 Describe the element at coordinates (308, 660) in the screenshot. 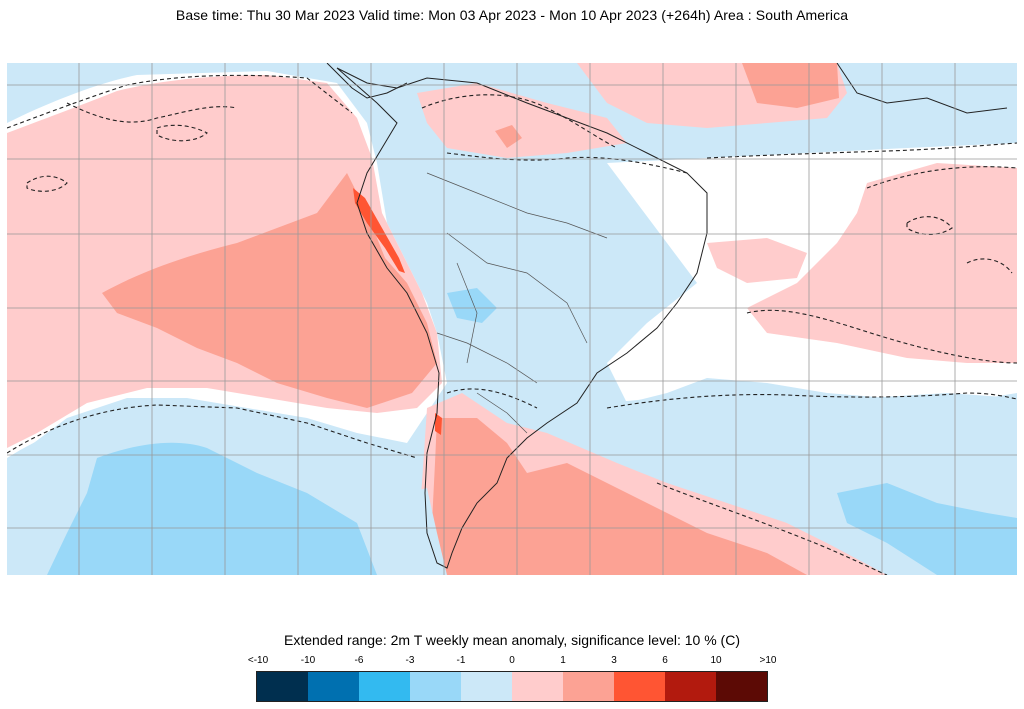

I see `legend-label: -10` at that location.